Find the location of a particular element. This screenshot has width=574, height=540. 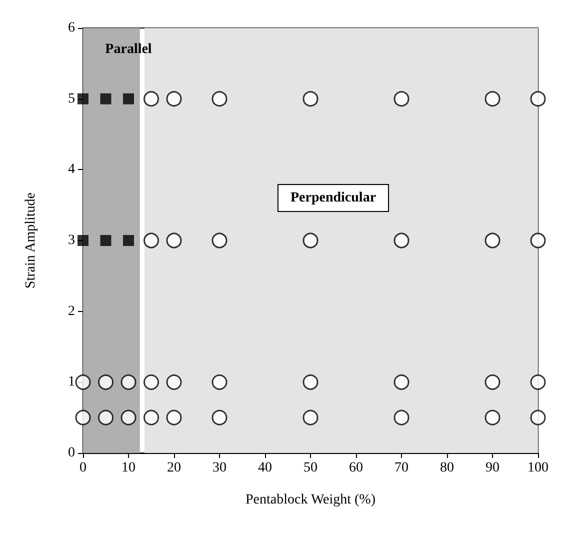

y-axis-title: Strain Amplitude is located at coordinates (31, 240).